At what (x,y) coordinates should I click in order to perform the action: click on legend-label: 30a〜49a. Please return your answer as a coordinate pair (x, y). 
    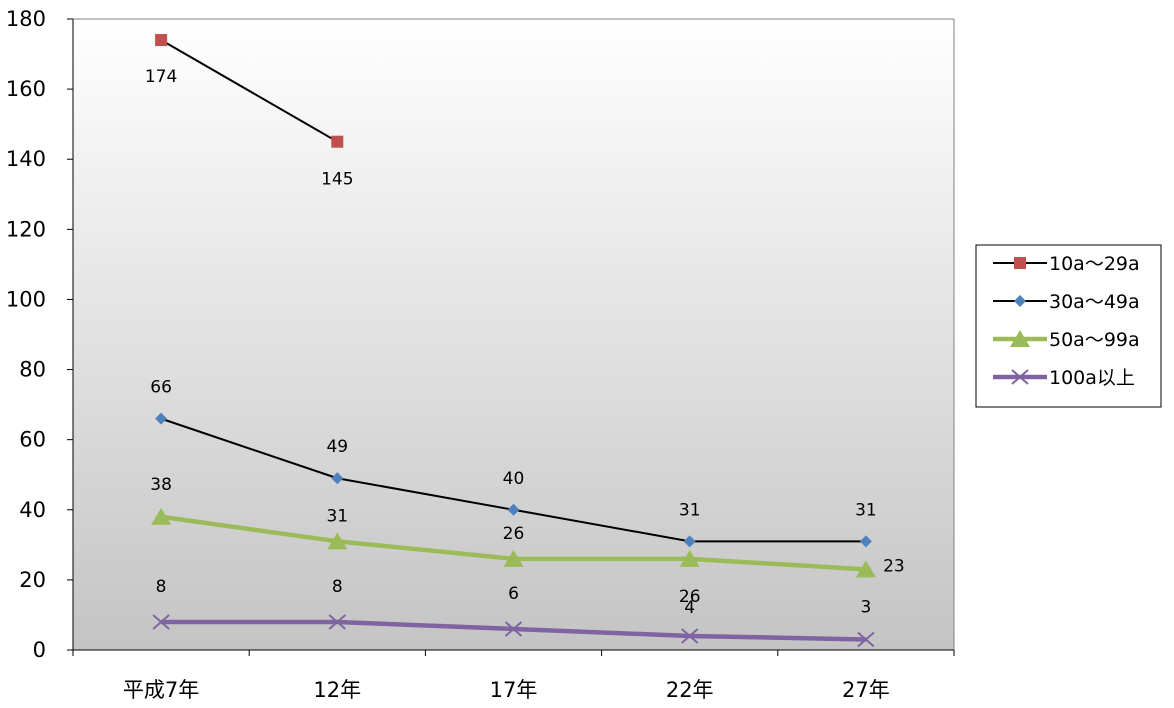
    Looking at the image, I should click on (1094, 302).